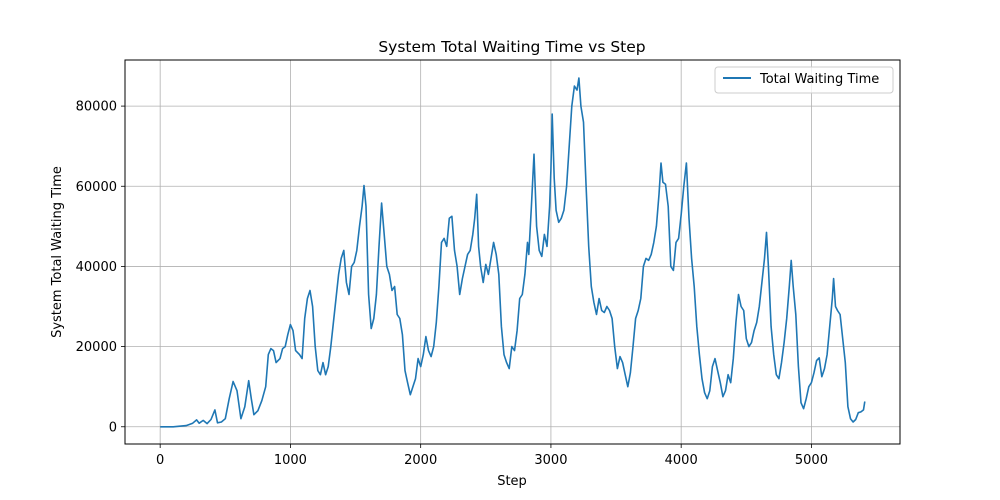  I want to click on y-axis-ticks: 0 20000 40000 60000 80000, so click(100, 267).